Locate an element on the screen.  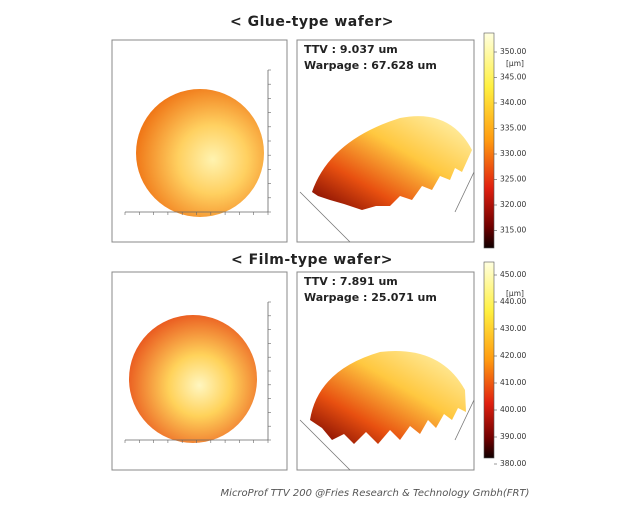
warpage: Warpage : 25.071 um is located at coordinates (370, 297).